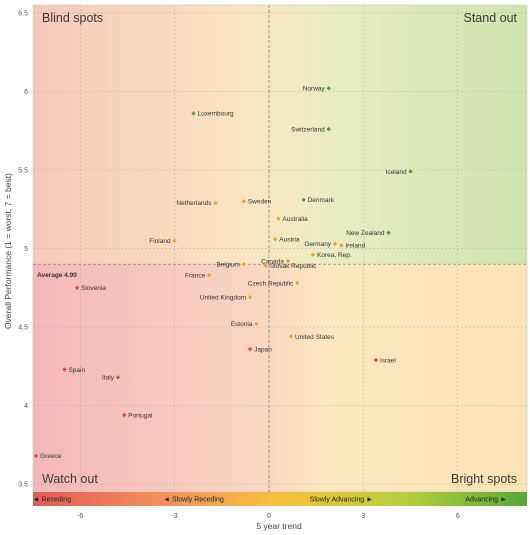  What do you see at coordinates (289, 239) in the screenshot?
I see `point-label: Austria` at bounding box center [289, 239].